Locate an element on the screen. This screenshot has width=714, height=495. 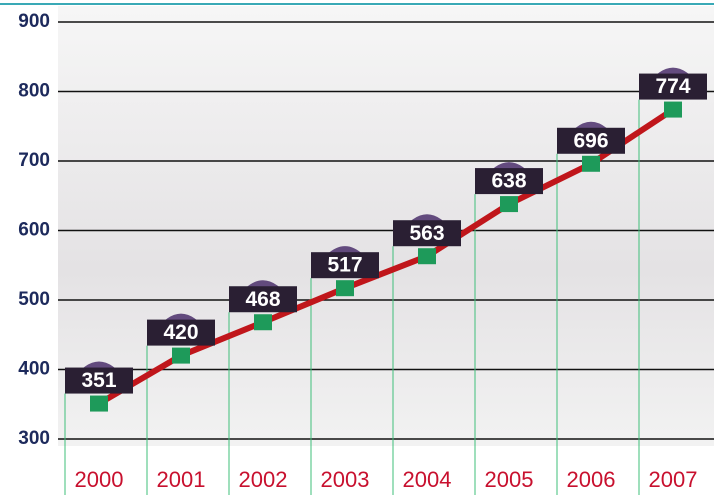
x-tick-label: 2003 is located at coordinates (345, 479).